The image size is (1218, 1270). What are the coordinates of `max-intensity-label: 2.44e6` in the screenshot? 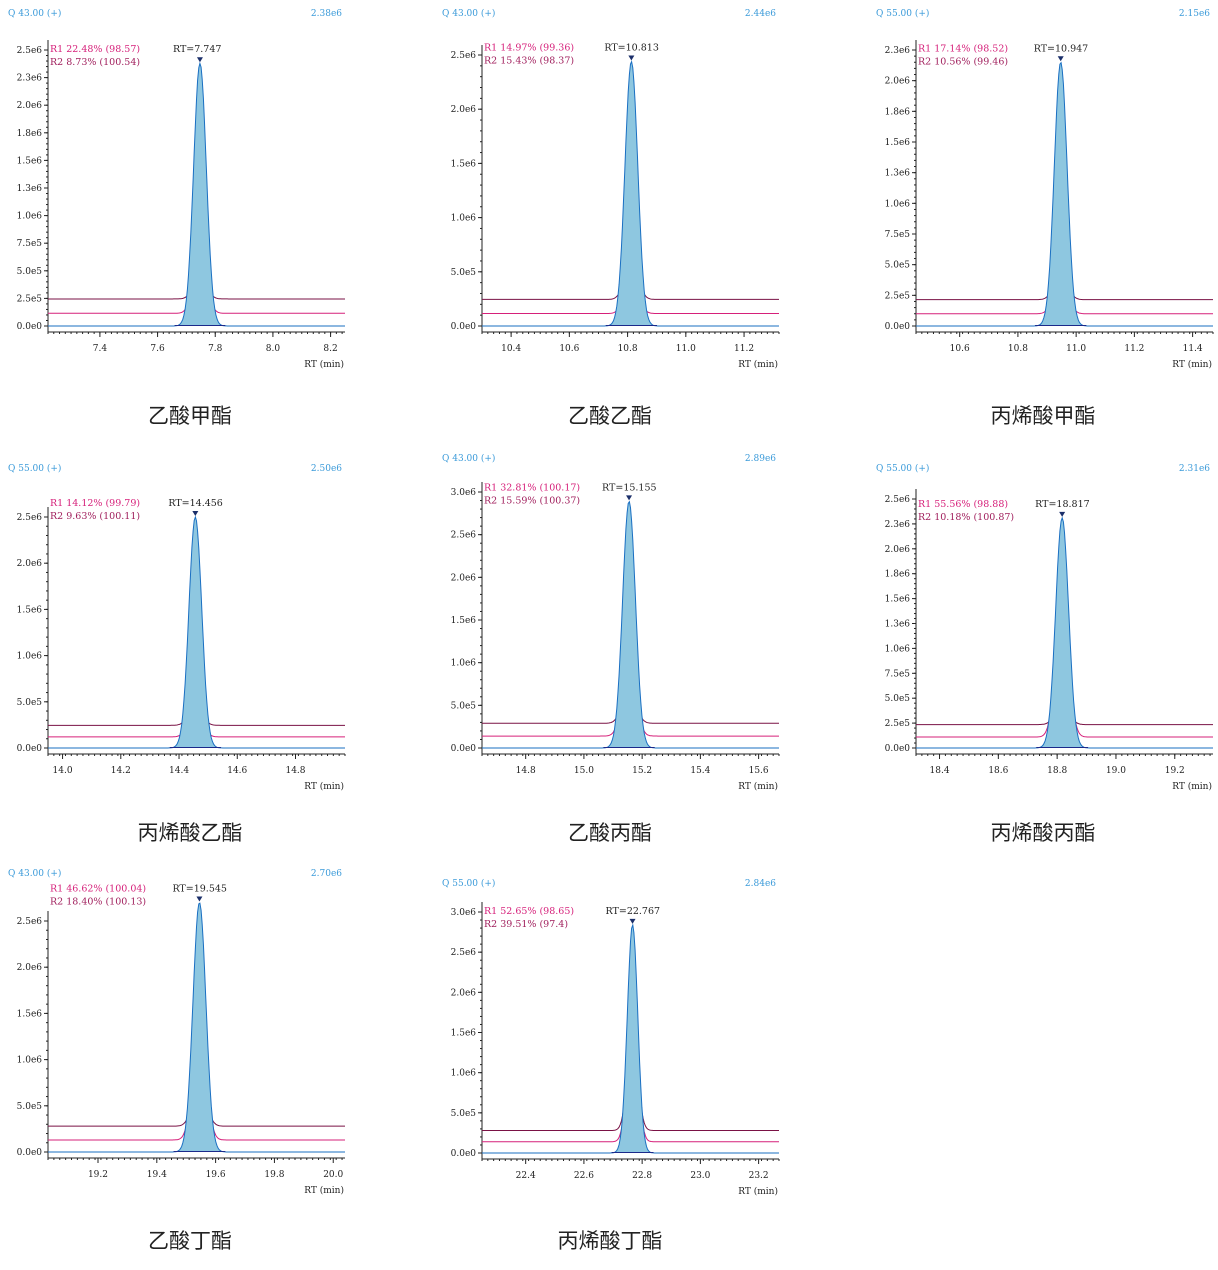 It's located at (760, 14).